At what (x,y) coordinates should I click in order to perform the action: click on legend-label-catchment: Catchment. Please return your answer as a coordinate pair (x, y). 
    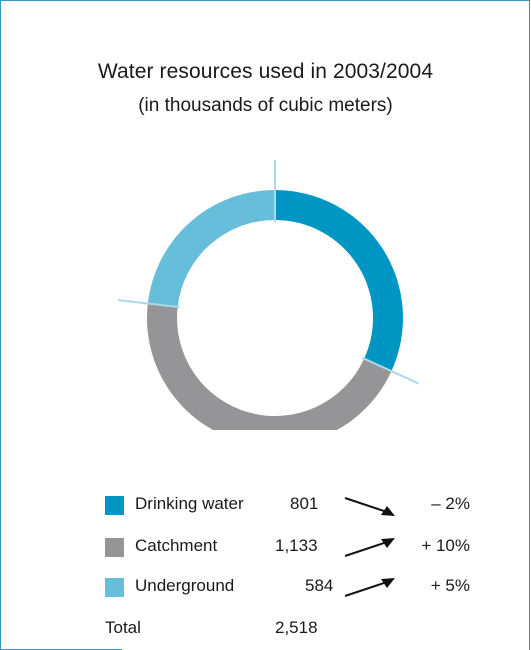
    Looking at the image, I should click on (176, 545).